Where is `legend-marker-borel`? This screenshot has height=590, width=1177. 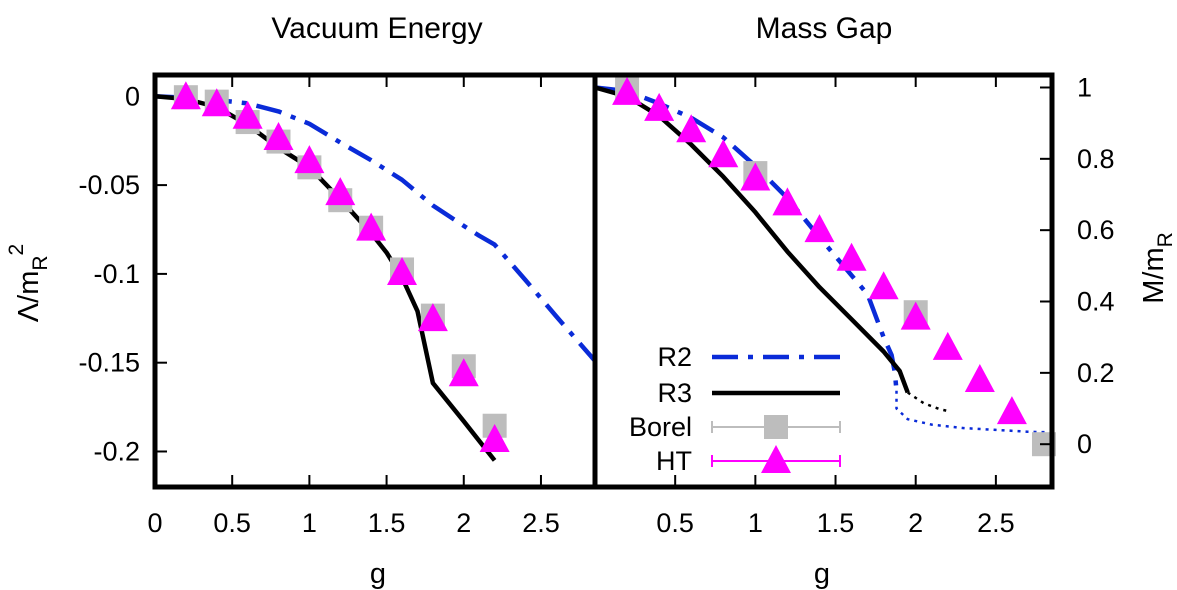 legend-marker-borel is located at coordinates (776, 427).